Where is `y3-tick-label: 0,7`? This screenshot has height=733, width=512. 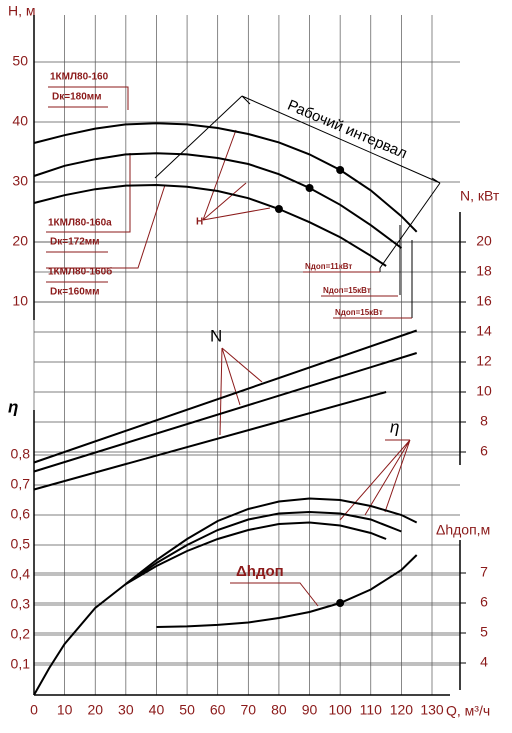
y3-tick-label: 0,7 is located at coordinates (21, 484).